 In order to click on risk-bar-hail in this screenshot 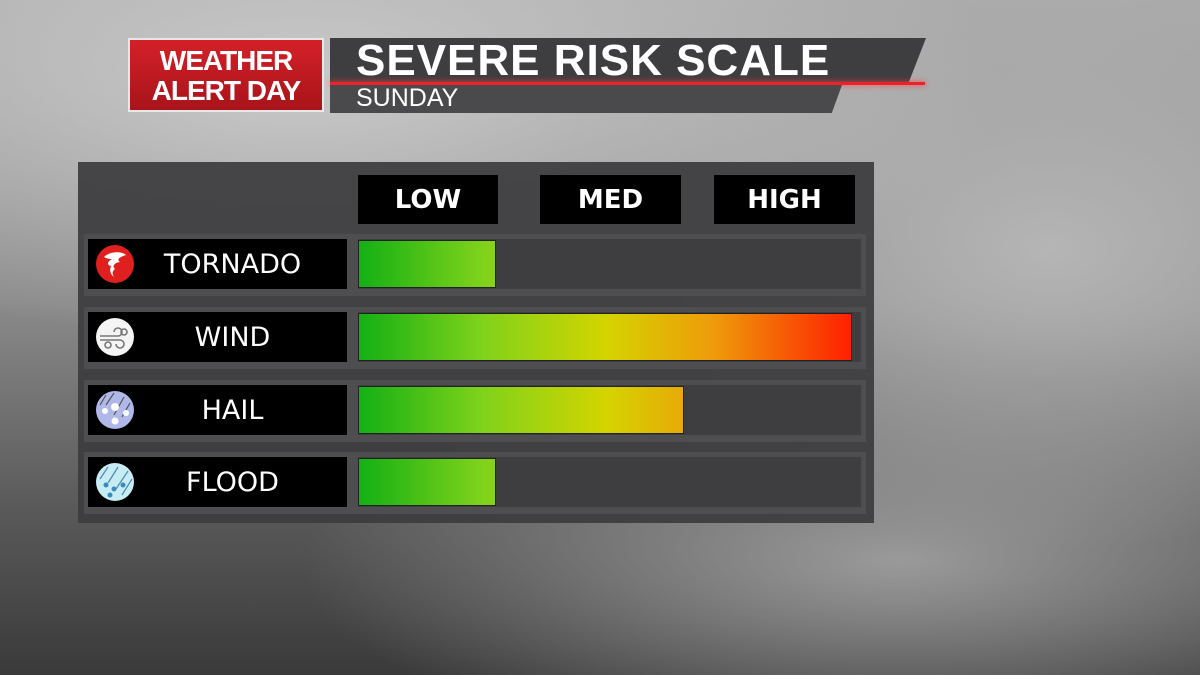, I will do `click(521, 410)`.